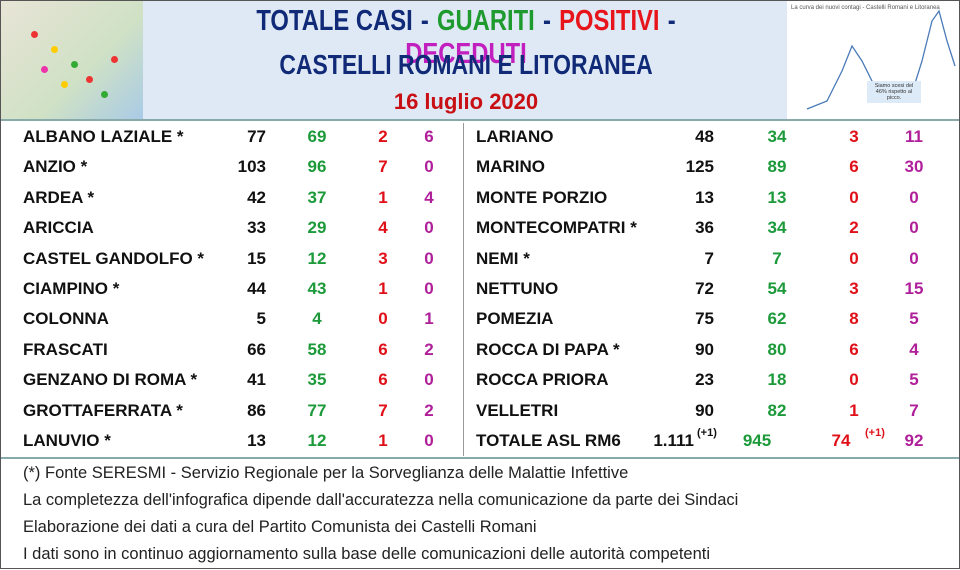  I want to click on total: 103, so click(251, 167).